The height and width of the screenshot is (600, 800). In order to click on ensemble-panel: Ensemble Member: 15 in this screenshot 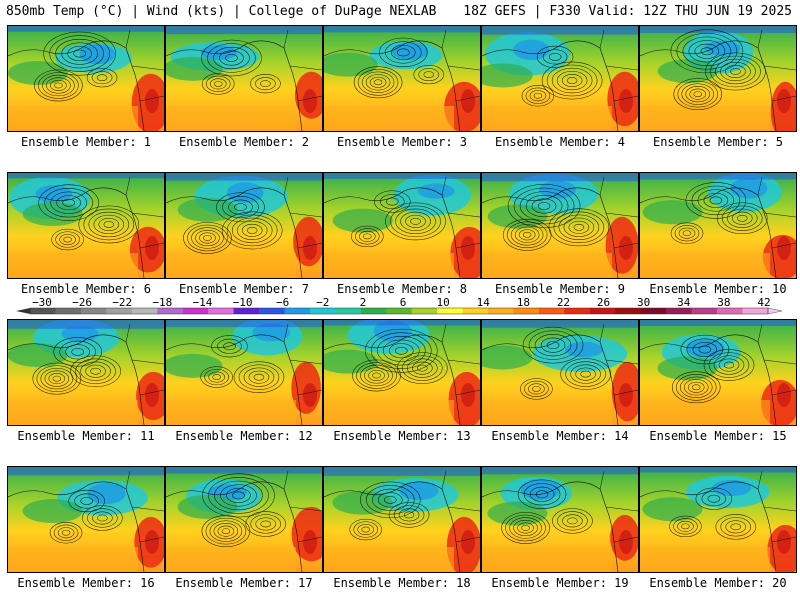, I will do `click(718, 382)`.